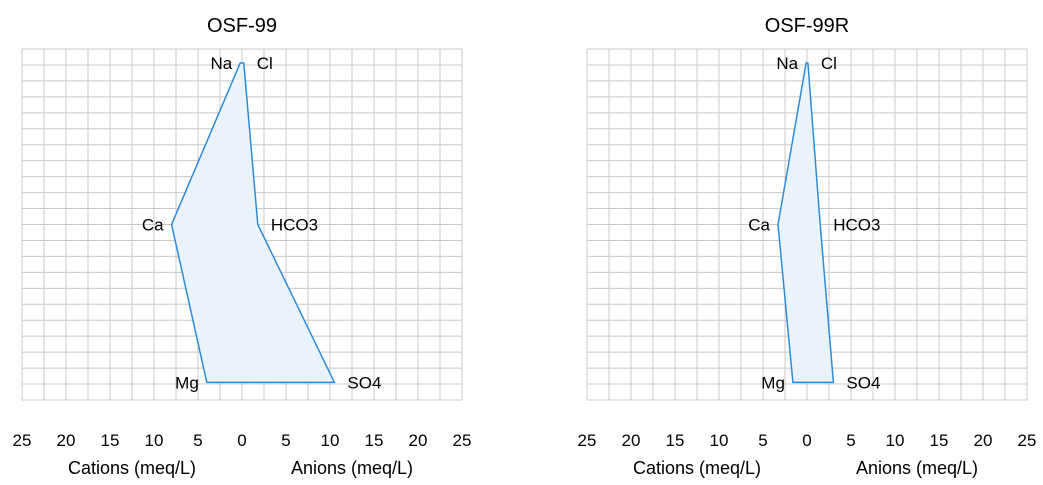 This screenshot has width=1043, height=485. What do you see at coordinates (242, 26) in the screenshot?
I see `chart-title: OSF-99` at bounding box center [242, 26].